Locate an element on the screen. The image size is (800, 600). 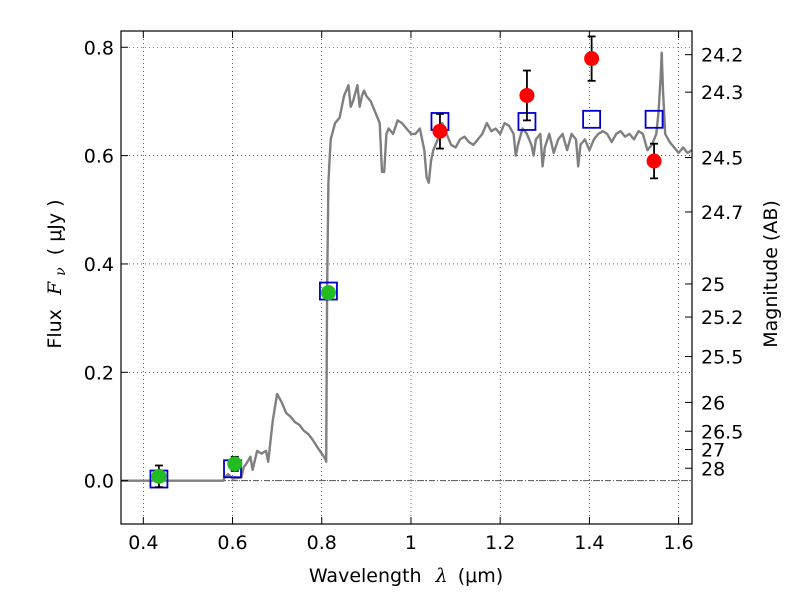
magnitude-tick-label: 25.2 is located at coordinates (722, 318).